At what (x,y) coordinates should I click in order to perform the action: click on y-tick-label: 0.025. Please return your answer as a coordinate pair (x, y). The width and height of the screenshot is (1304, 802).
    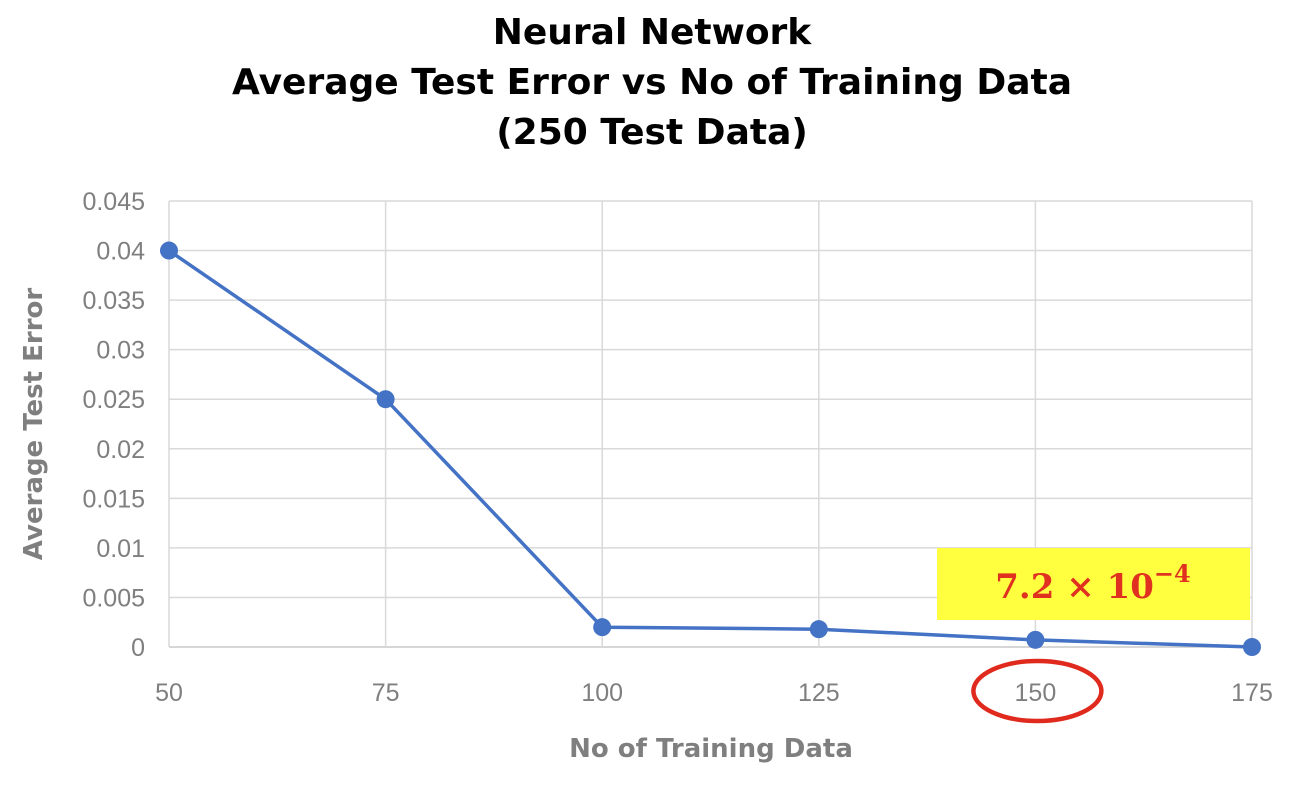
    Looking at the image, I should click on (113, 400).